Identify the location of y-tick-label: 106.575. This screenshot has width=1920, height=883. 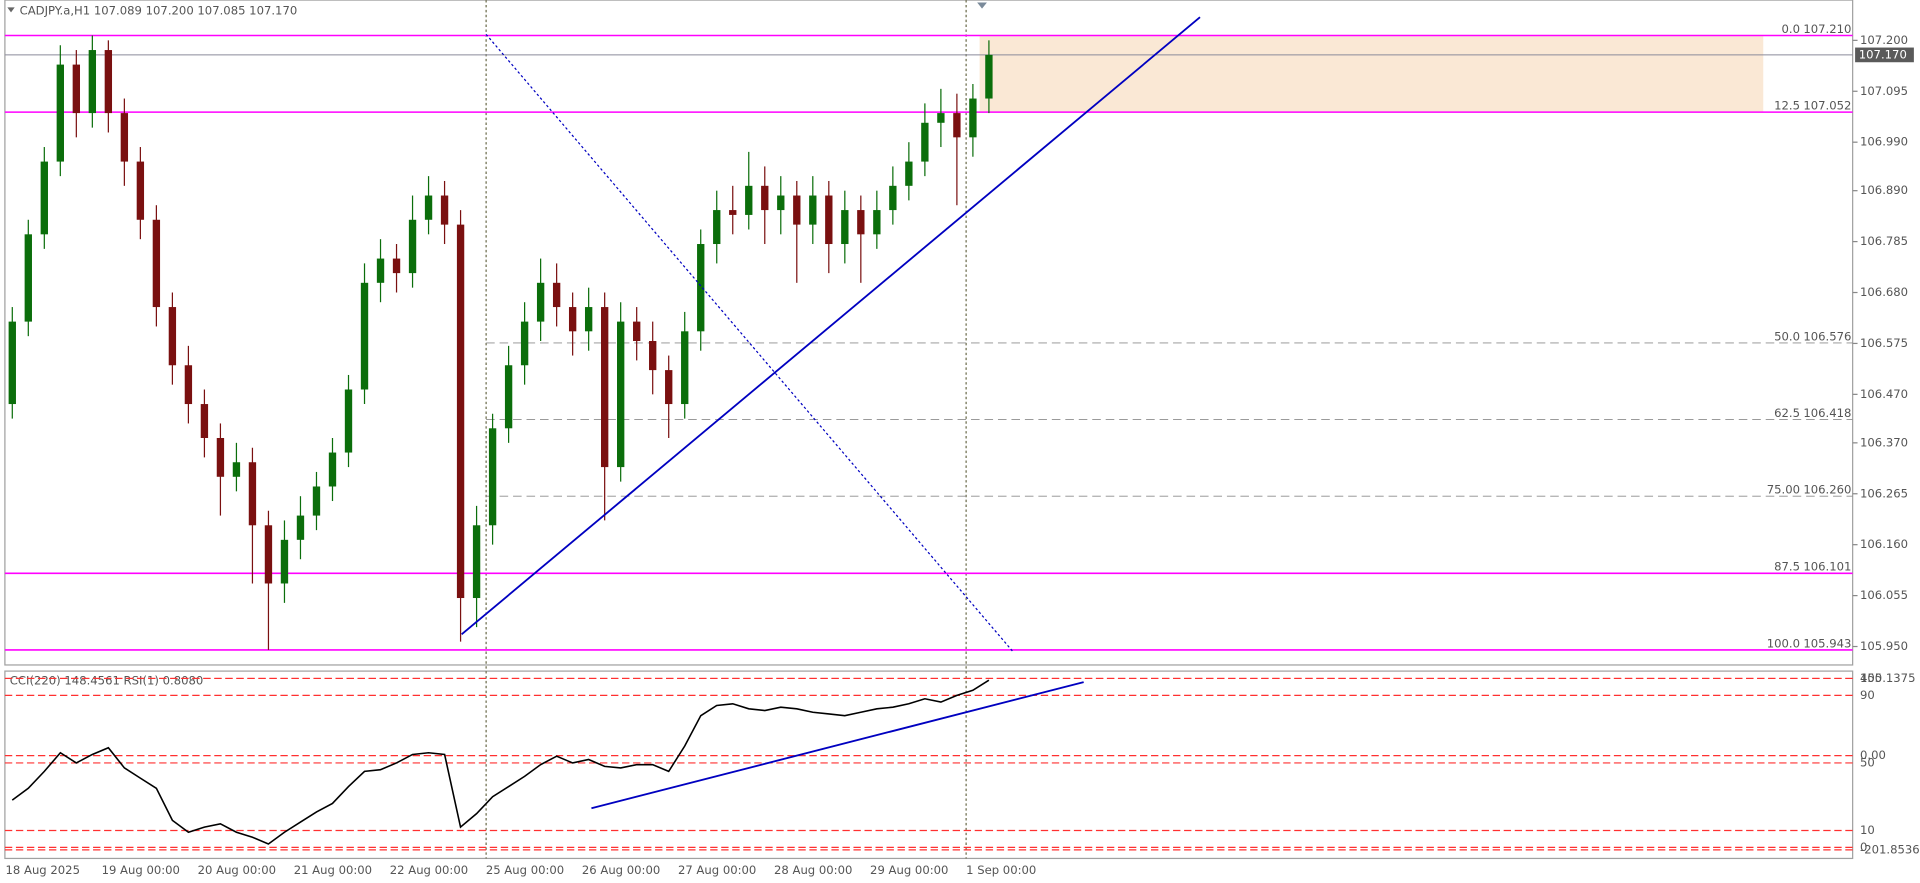
(1884, 343).